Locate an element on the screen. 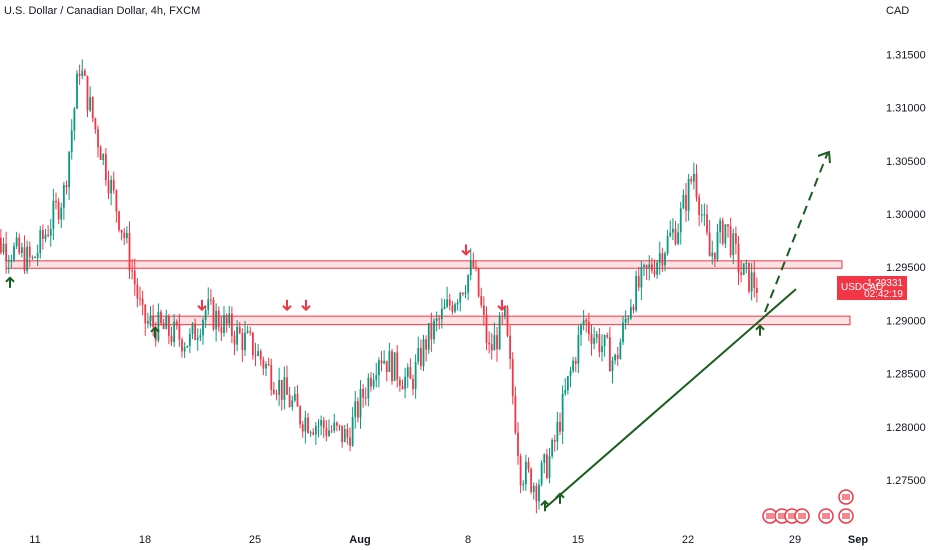  y-tick-label: 1.29500 is located at coordinates (906, 268).